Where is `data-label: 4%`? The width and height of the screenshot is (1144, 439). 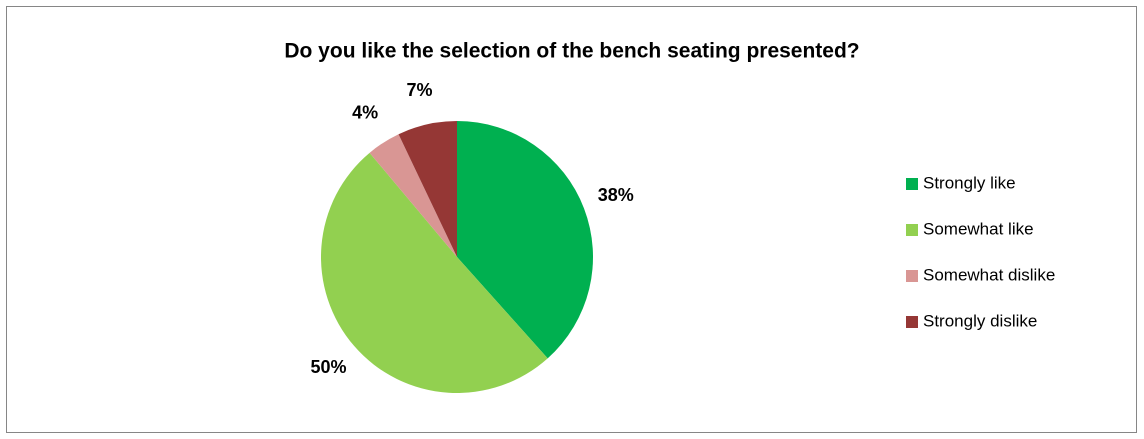
data-label: 4% is located at coordinates (365, 113).